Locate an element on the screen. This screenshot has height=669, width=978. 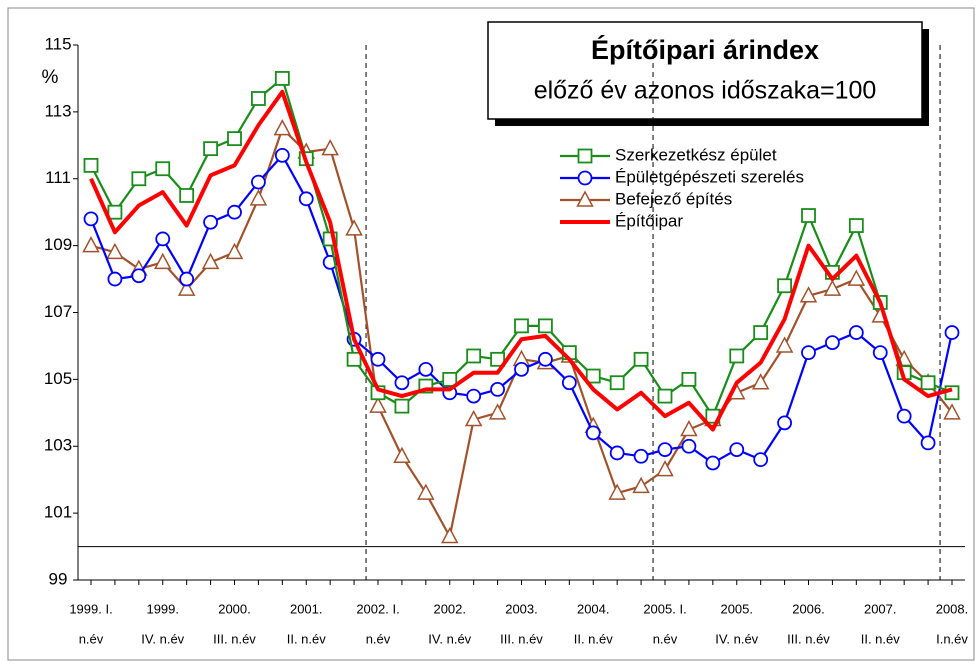
y-tick-label: 101 is located at coordinates (58, 512).